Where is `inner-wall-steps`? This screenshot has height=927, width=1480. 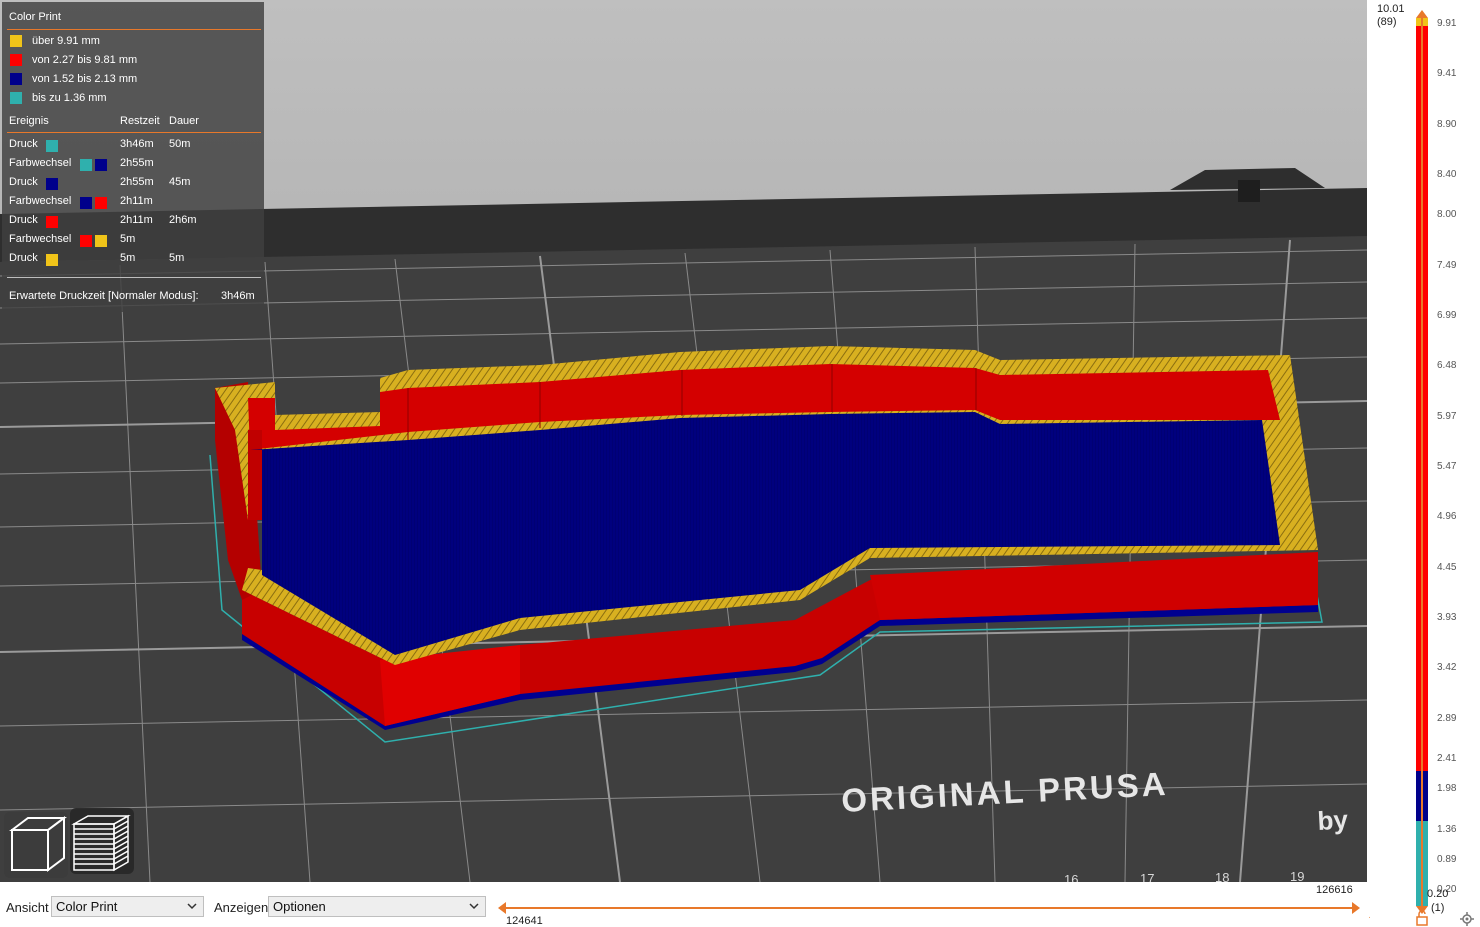 inner-wall-steps is located at coordinates (692, 402).